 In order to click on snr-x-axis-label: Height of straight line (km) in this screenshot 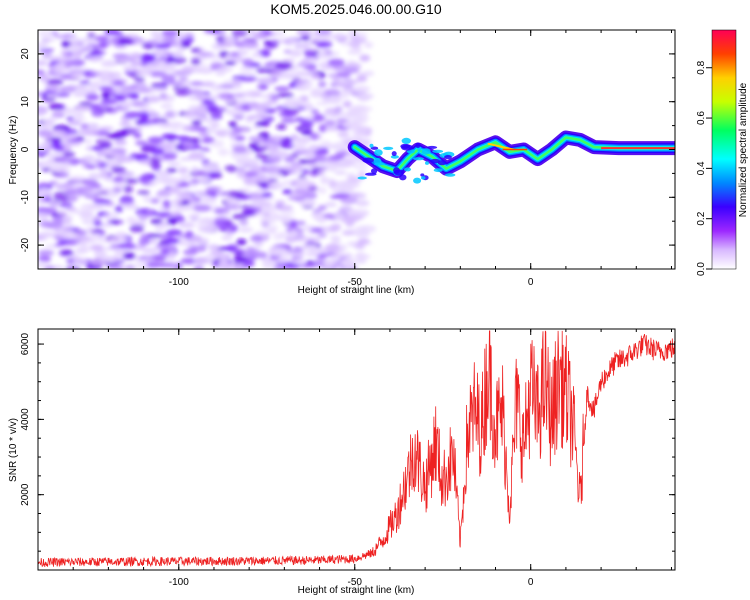, I will do `click(356, 590)`.